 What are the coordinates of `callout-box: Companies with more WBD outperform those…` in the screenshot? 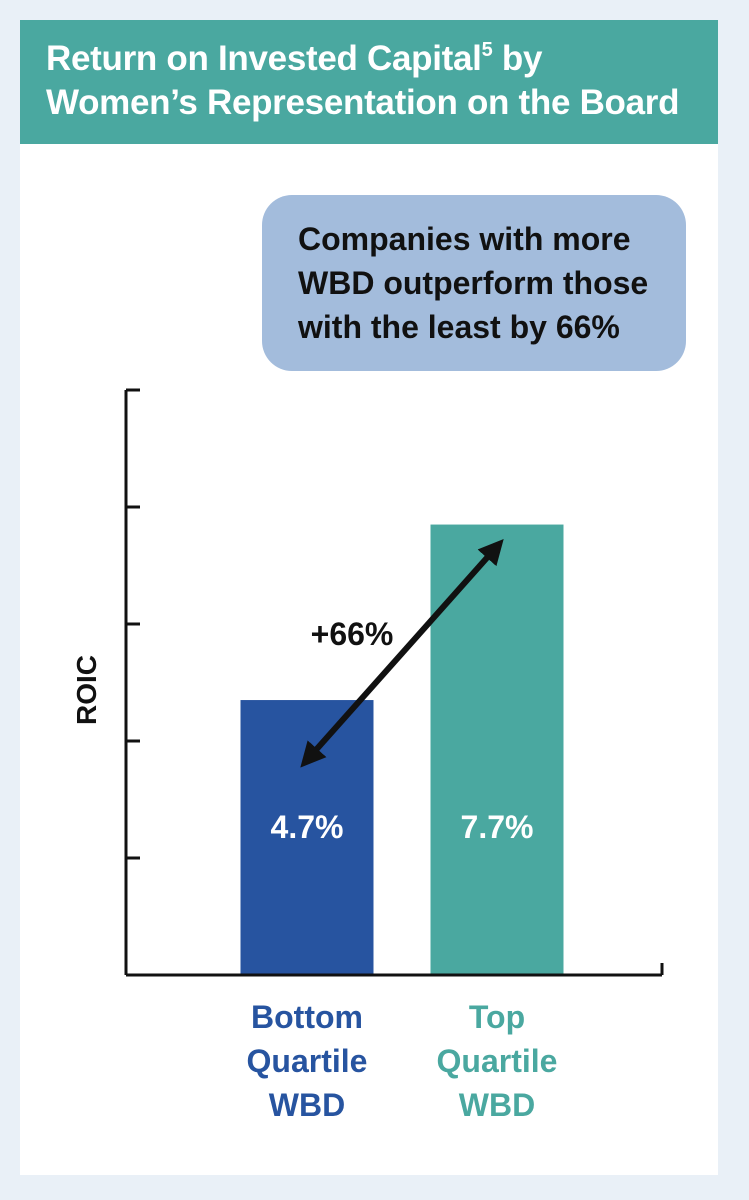 It's located at (474, 283).